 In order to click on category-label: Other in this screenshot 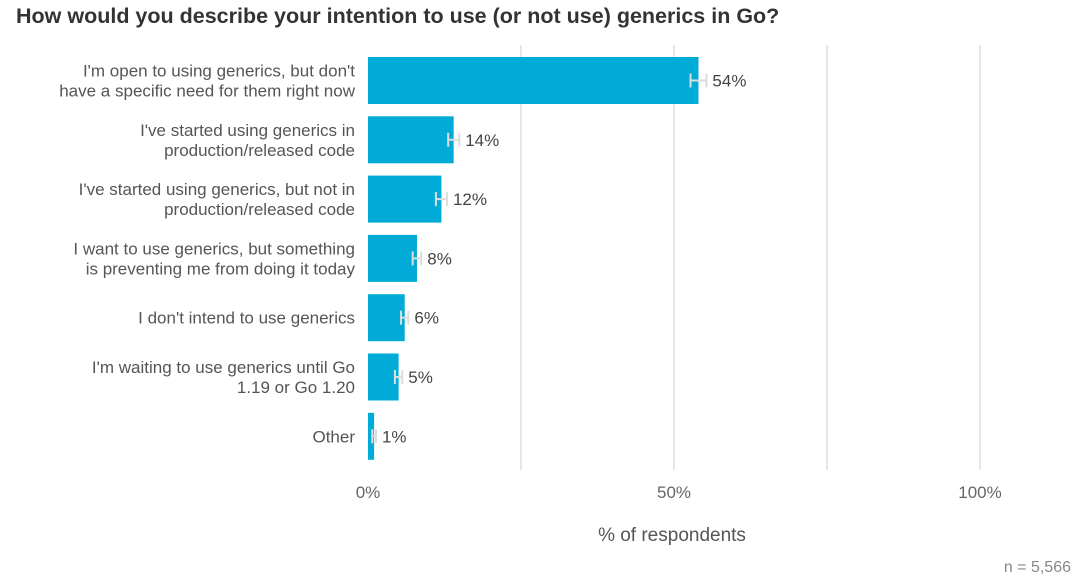, I will do `click(333, 436)`.